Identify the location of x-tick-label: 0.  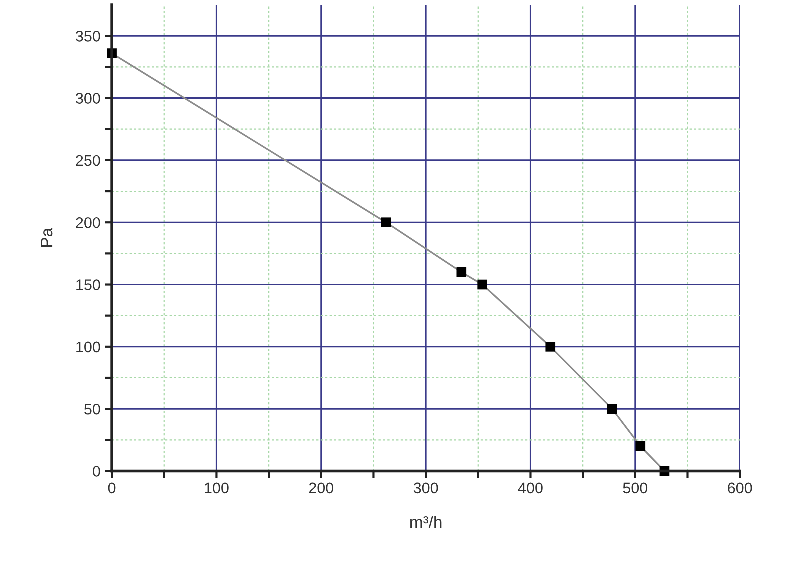
(112, 488).